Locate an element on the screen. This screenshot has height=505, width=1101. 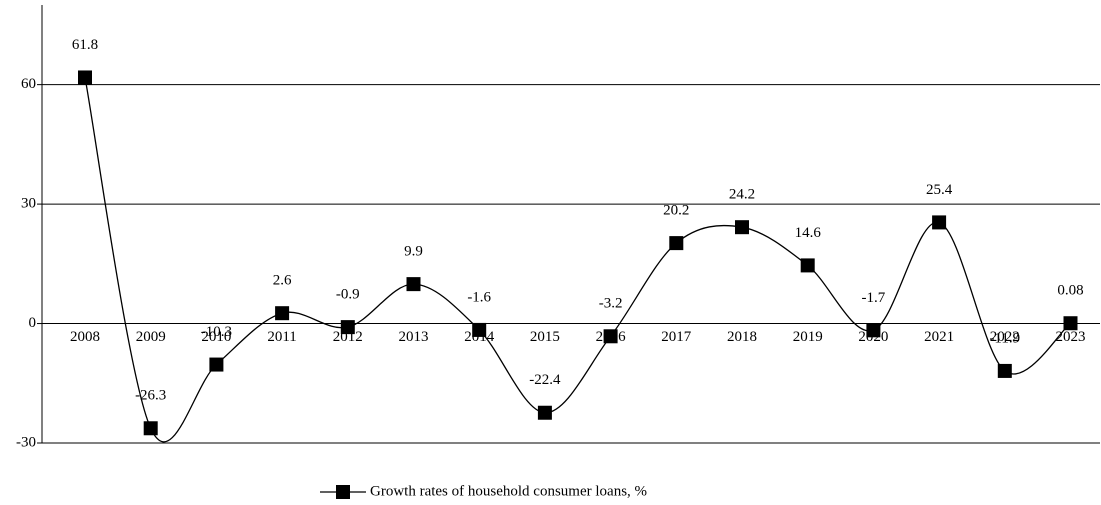
x-tick-label: 2014 is located at coordinates (479, 337).